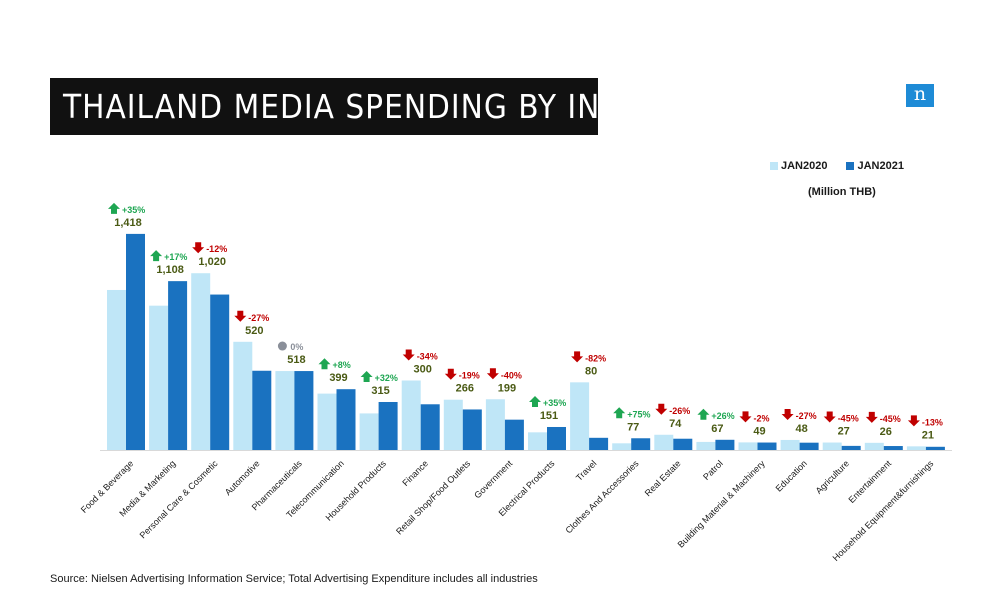 The width and height of the screenshot is (1000, 616). I want to click on value-label: 518, so click(296, 360).